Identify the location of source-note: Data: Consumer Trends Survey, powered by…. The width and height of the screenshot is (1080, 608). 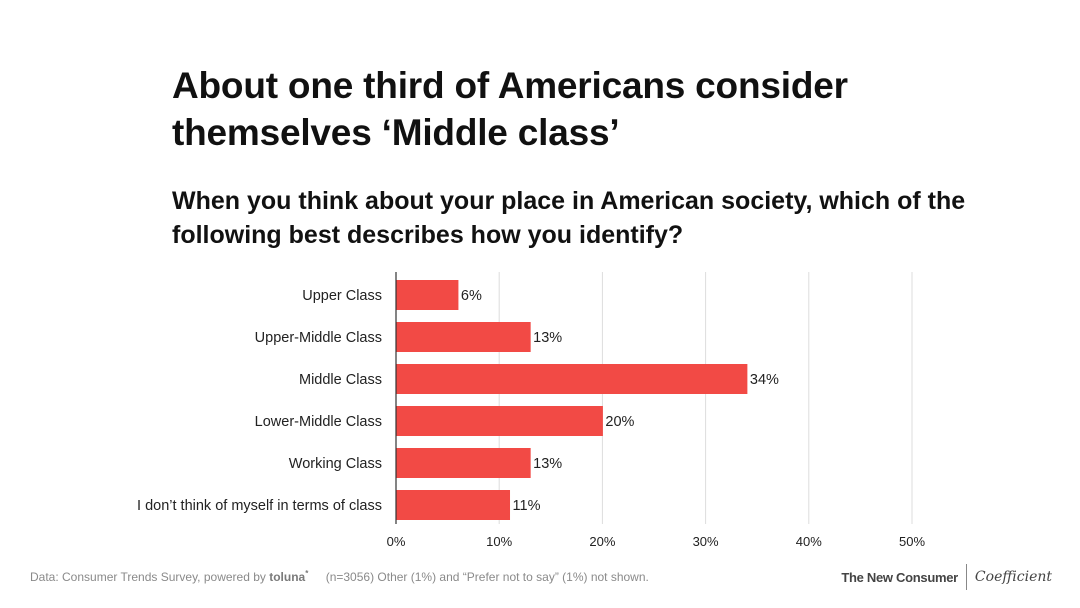
(339, 576).